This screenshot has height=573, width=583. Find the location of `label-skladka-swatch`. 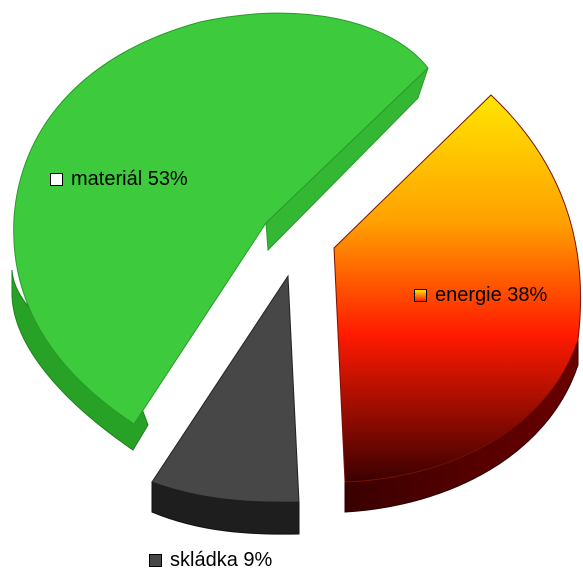

label-skladka-swatch is located at coordinates (155, 560).